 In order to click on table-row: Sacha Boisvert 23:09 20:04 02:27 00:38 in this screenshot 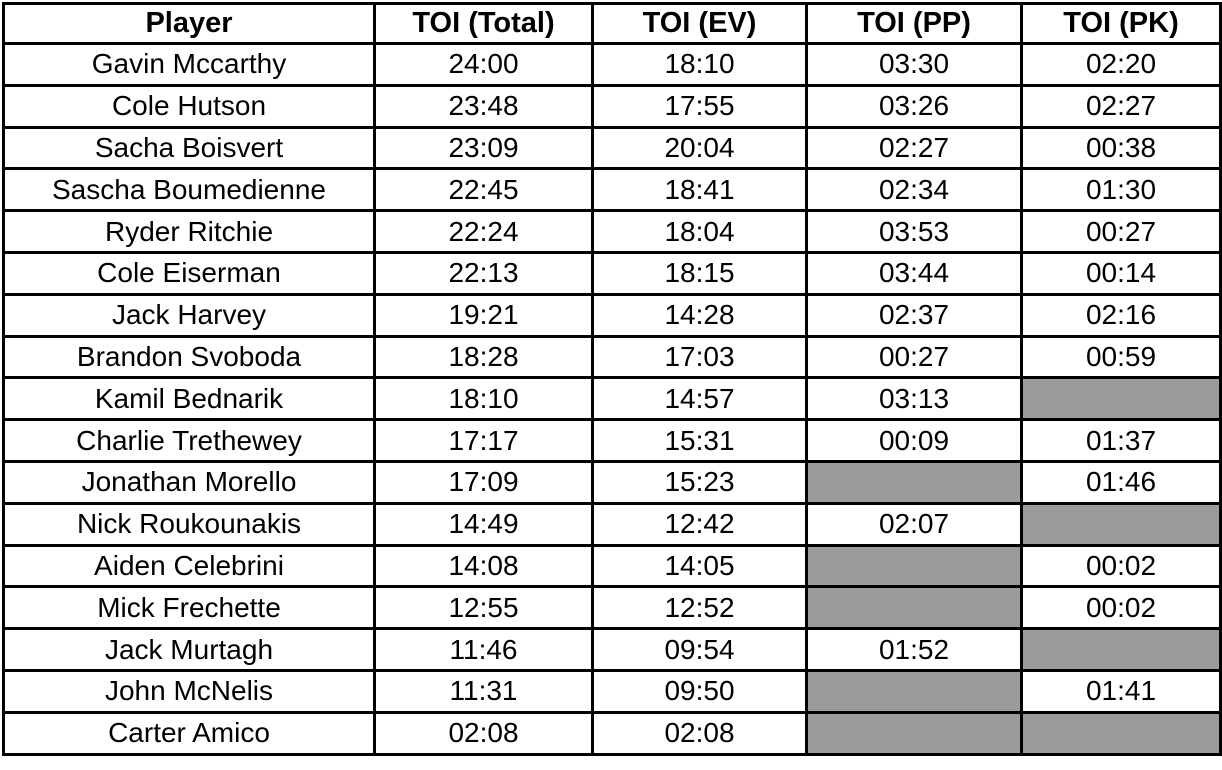, I will do `click(612, 148)`.